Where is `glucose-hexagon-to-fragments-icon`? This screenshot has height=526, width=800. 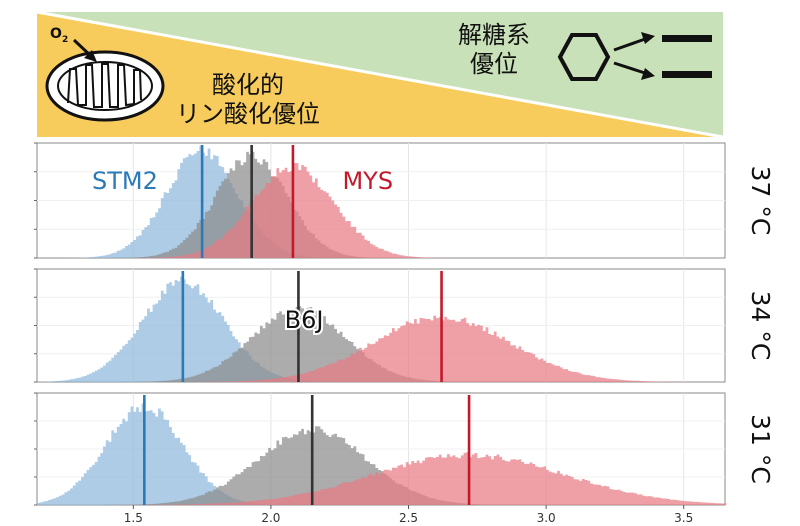
glucose-hexagon-to-fragments-icon is located at coordinates (634, 56).